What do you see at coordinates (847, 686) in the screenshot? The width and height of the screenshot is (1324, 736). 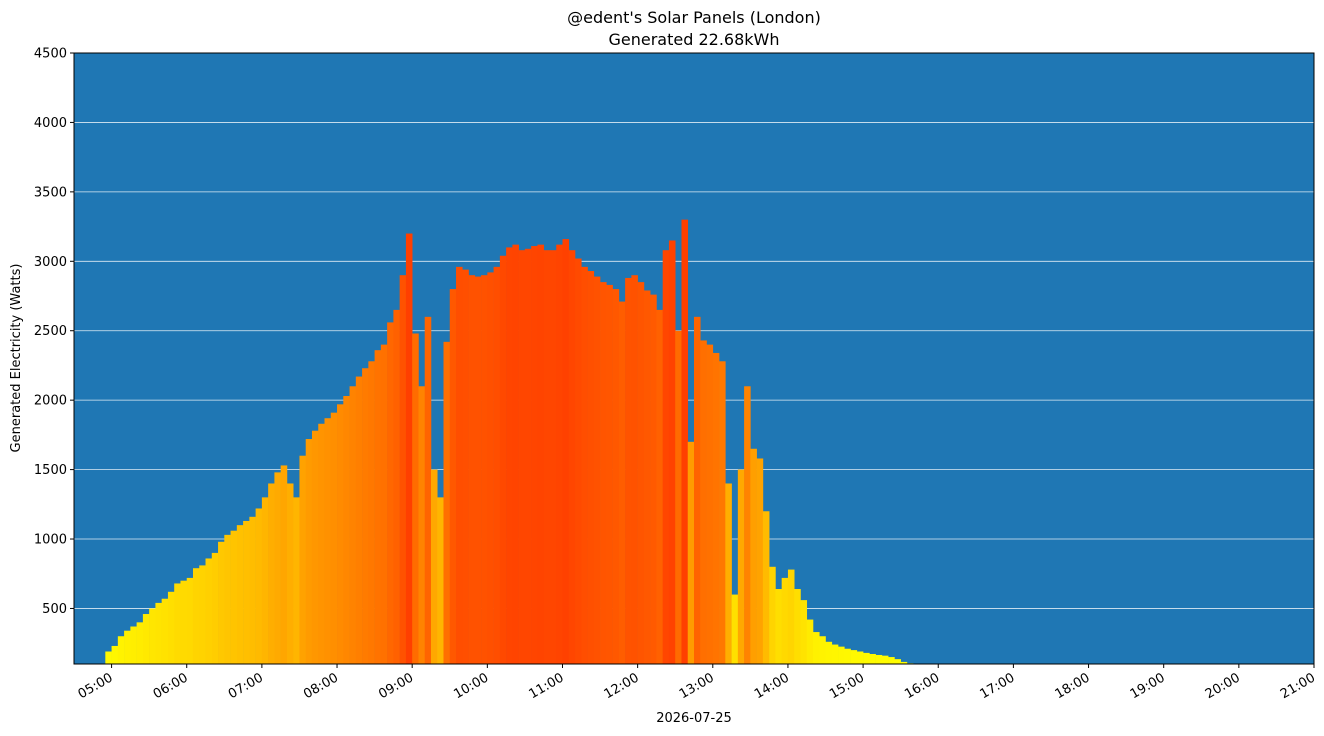 I see `x-tick-label: 15:00` at bounding box center [847, 686].